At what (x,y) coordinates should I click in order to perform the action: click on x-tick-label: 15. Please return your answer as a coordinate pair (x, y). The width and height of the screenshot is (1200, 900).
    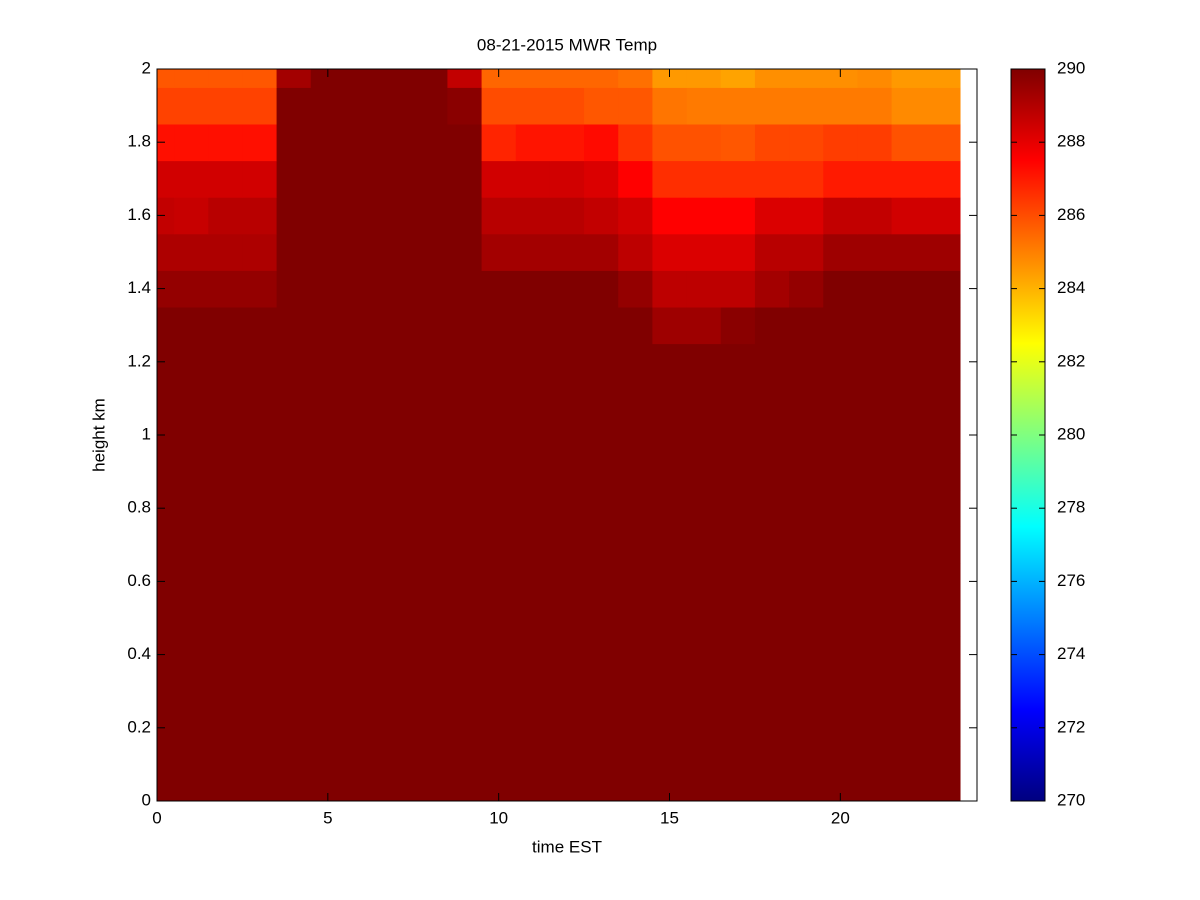
    Looking at the image, I should click on (669, 817).